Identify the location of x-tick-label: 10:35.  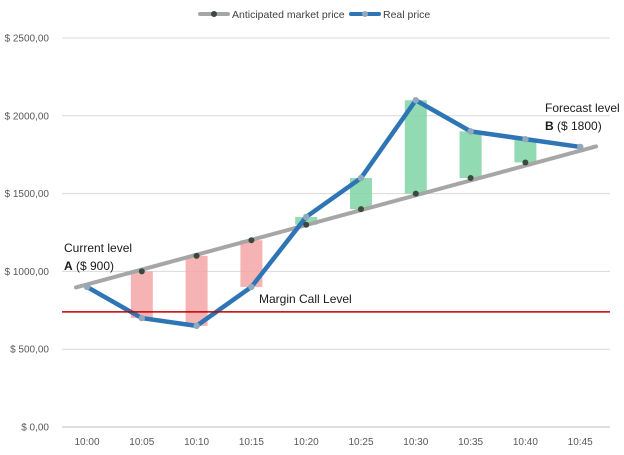
(470, 442).